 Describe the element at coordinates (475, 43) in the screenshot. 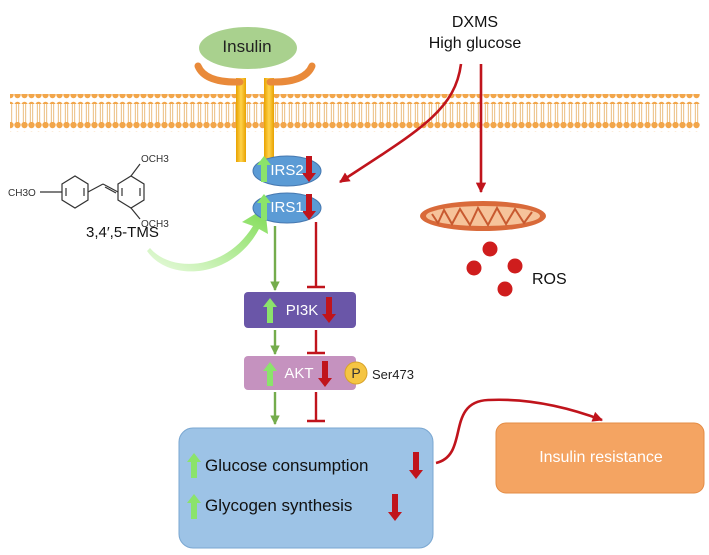

I see `stimulus-line-2: High glucose` at that location.